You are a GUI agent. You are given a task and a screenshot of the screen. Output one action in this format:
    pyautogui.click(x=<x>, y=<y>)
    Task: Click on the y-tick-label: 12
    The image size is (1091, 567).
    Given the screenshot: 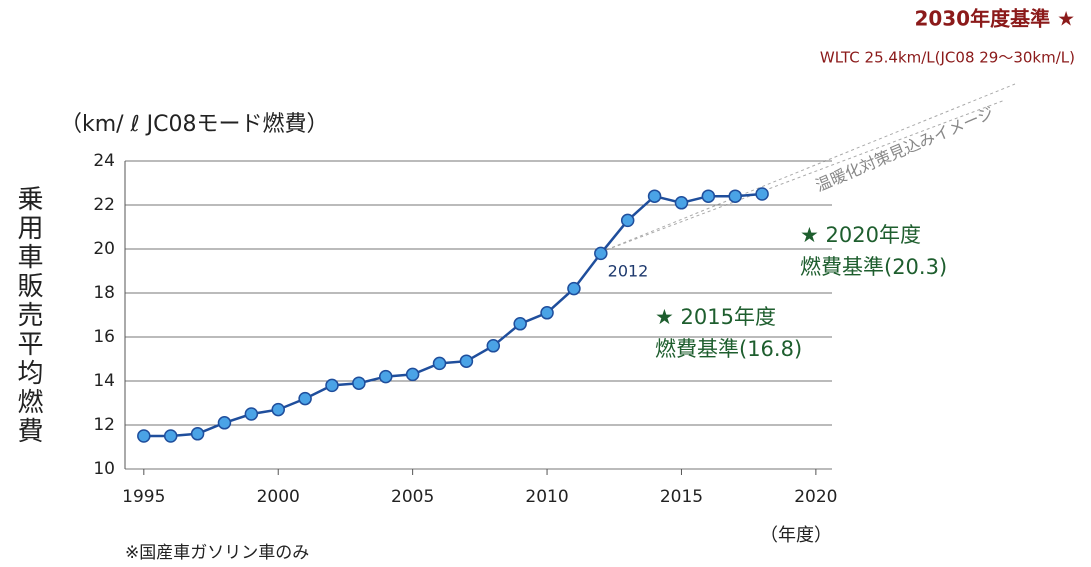 What is the action you would take?
    pyautogui.click(x=104, y=425)
    